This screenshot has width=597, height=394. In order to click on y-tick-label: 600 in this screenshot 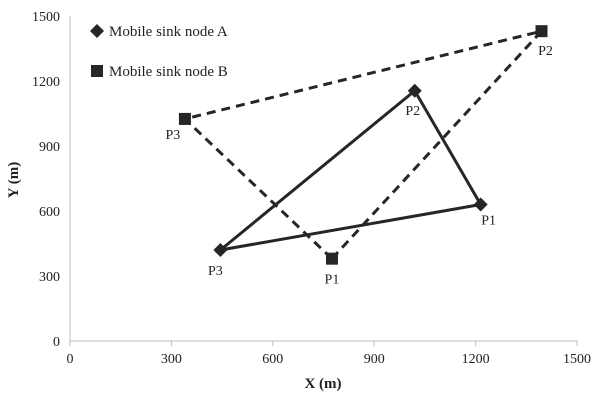, I will do `click(49, 212)`.